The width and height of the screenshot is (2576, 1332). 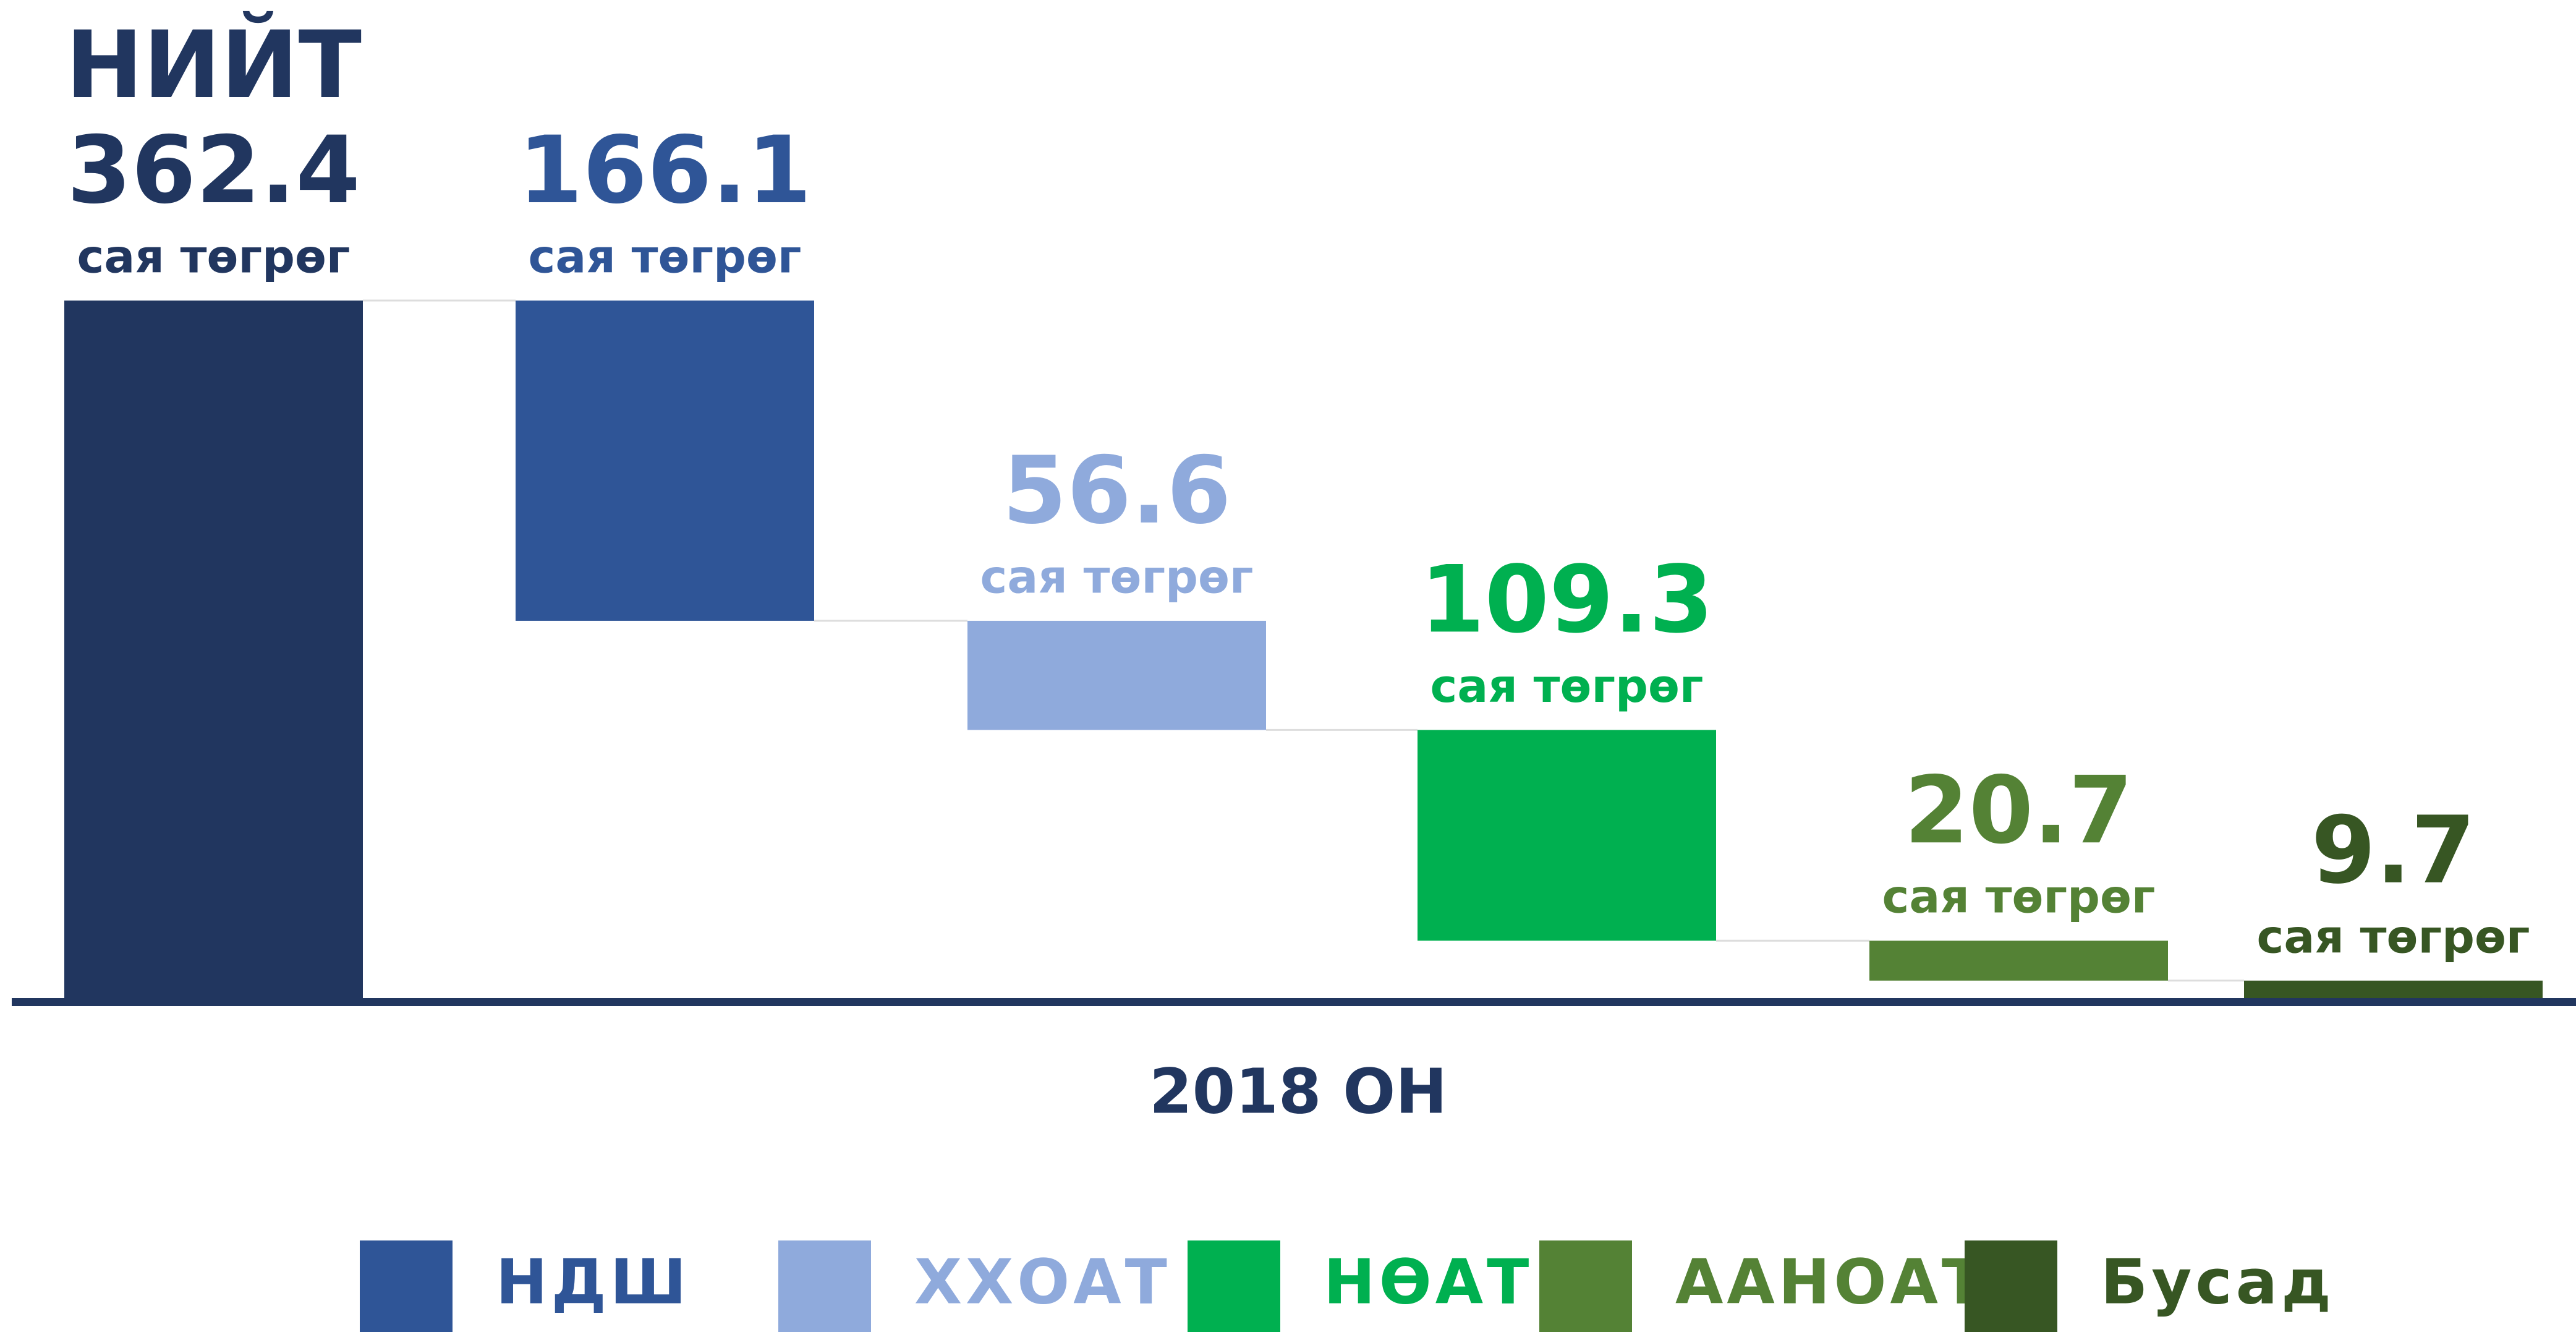 What do you see at coordinates (213, 650) in the screenshot?
I see `total-bar` at bounding box center [213, 650].